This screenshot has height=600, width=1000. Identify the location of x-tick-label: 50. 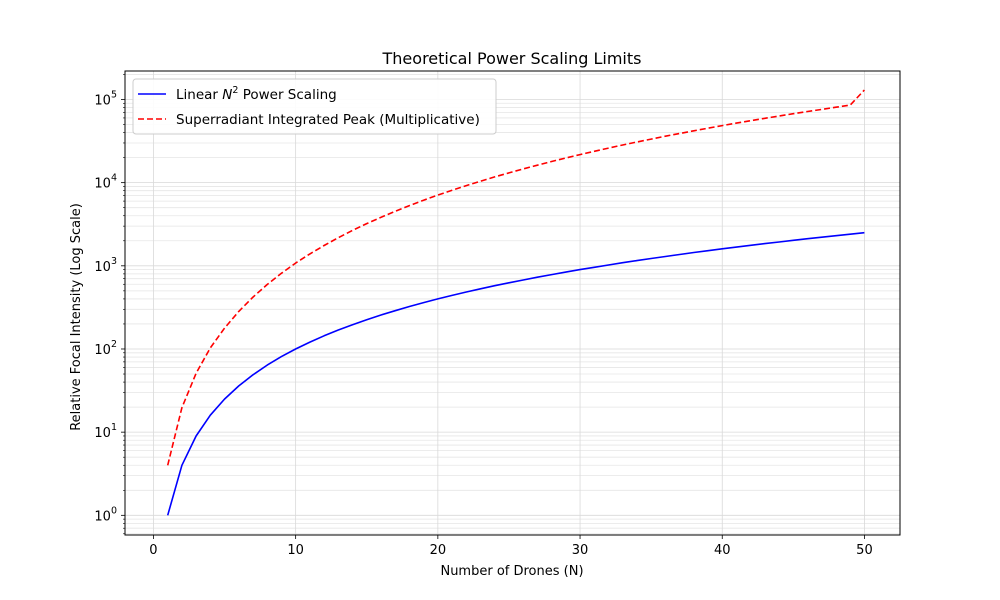
(864, 550).